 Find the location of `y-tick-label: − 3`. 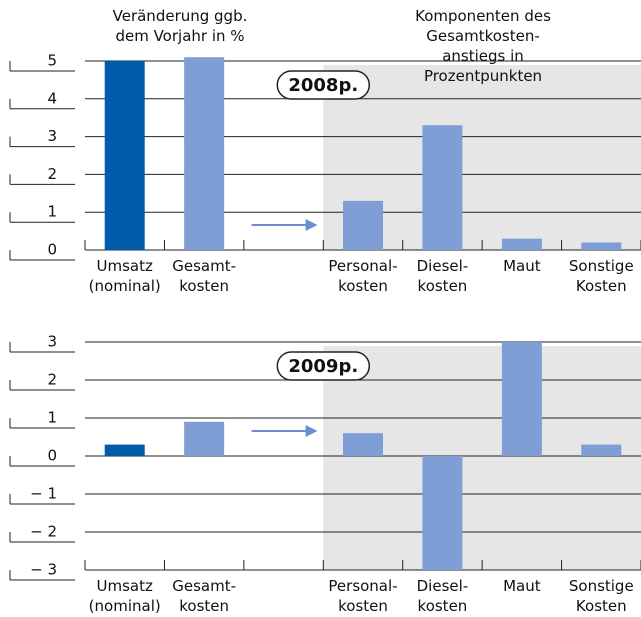

y-tick-label: − 3 is located at coordinates (43, 570).